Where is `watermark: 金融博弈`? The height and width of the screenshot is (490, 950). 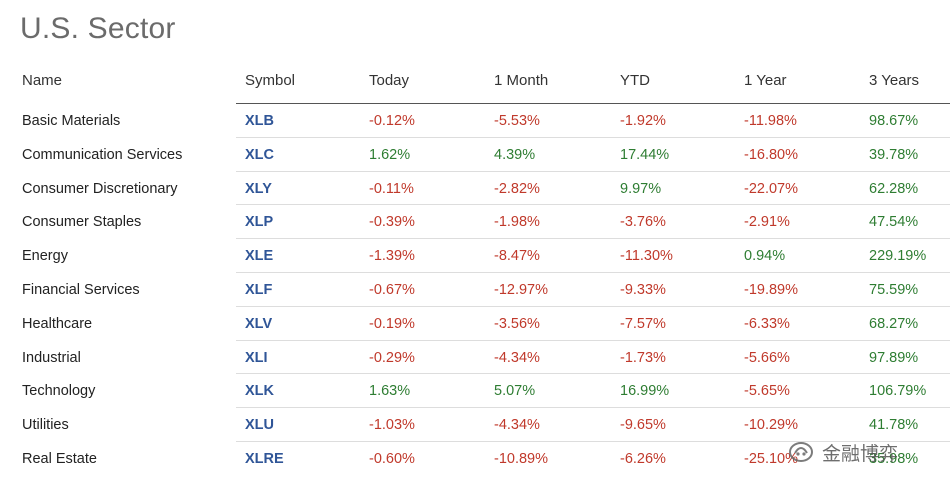 watermark: 金融博弈 is located at coordinates (842, 452).